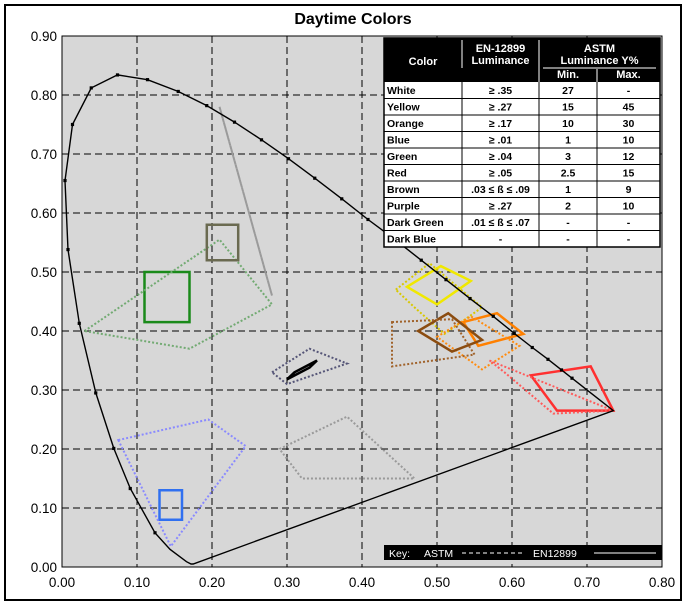 The image size is (688, 606). I want to click on table-cell-en: ≥ .17, so click(500, 124).